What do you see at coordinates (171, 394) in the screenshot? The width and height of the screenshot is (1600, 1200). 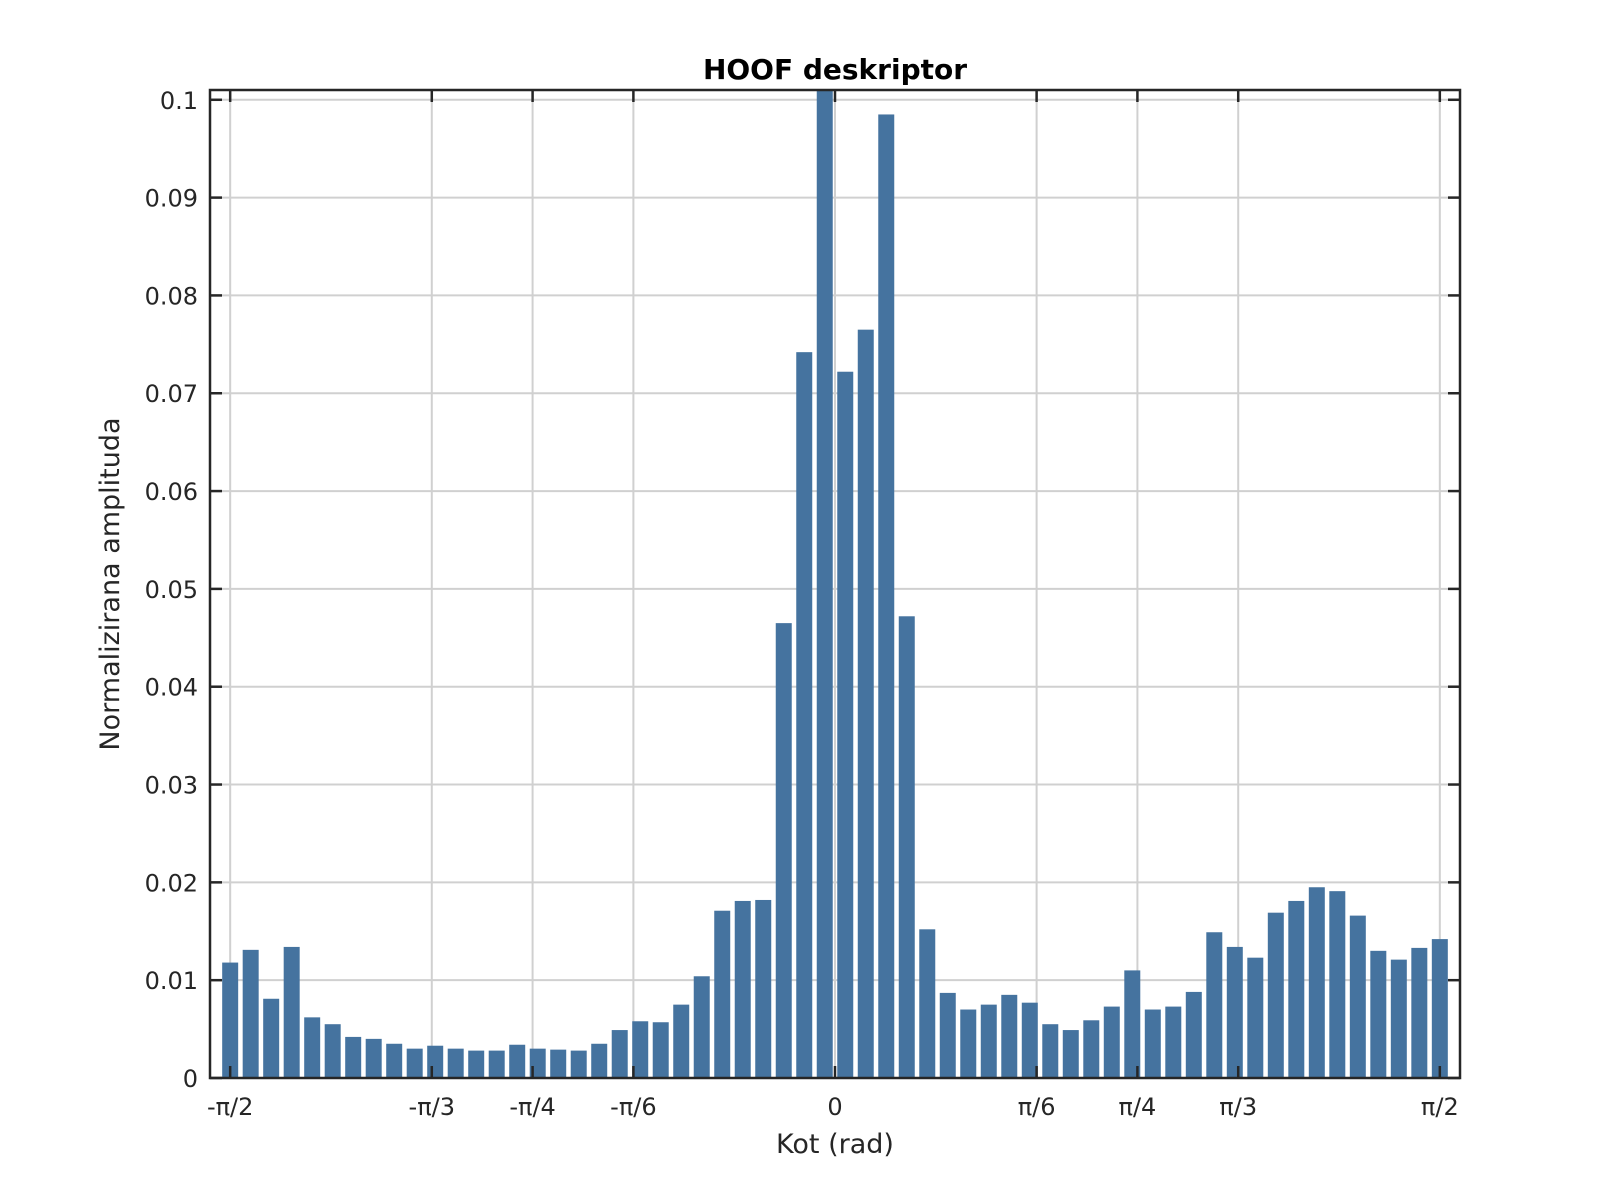 I see `y-tick-label: 0.07` at bounding box center [171, 394].